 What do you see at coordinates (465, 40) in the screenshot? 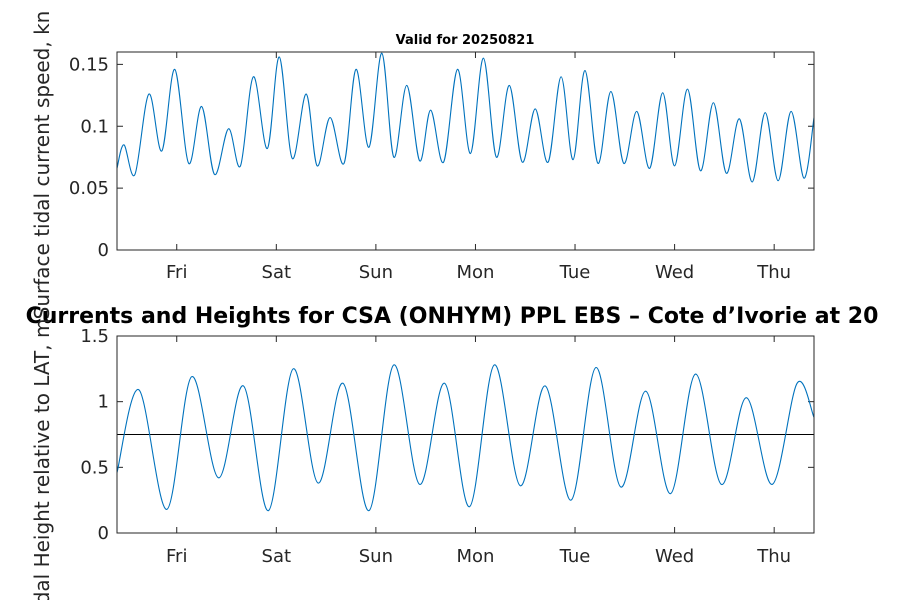
I see `chart-title-top: Valid for 20250821` at bounding box center [465, 40].